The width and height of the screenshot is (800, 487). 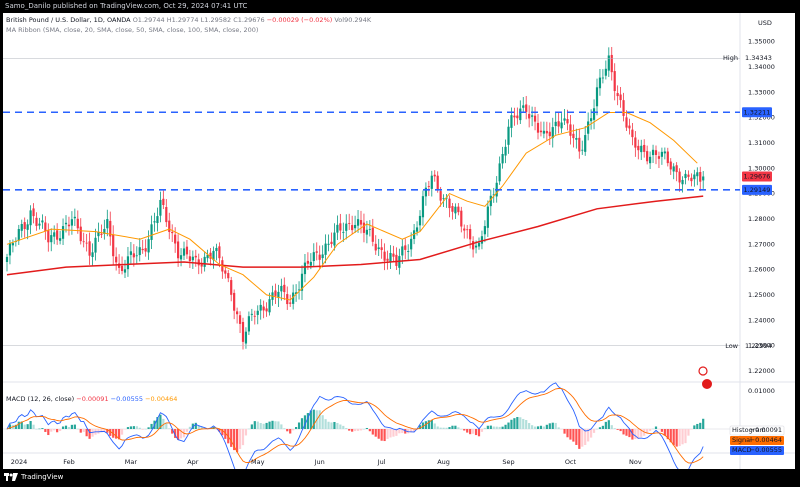 What do you see at coordinates (443, 462) in the screenshot?
I see `time-tick-label: Aug` at bounding box center [443, 462].